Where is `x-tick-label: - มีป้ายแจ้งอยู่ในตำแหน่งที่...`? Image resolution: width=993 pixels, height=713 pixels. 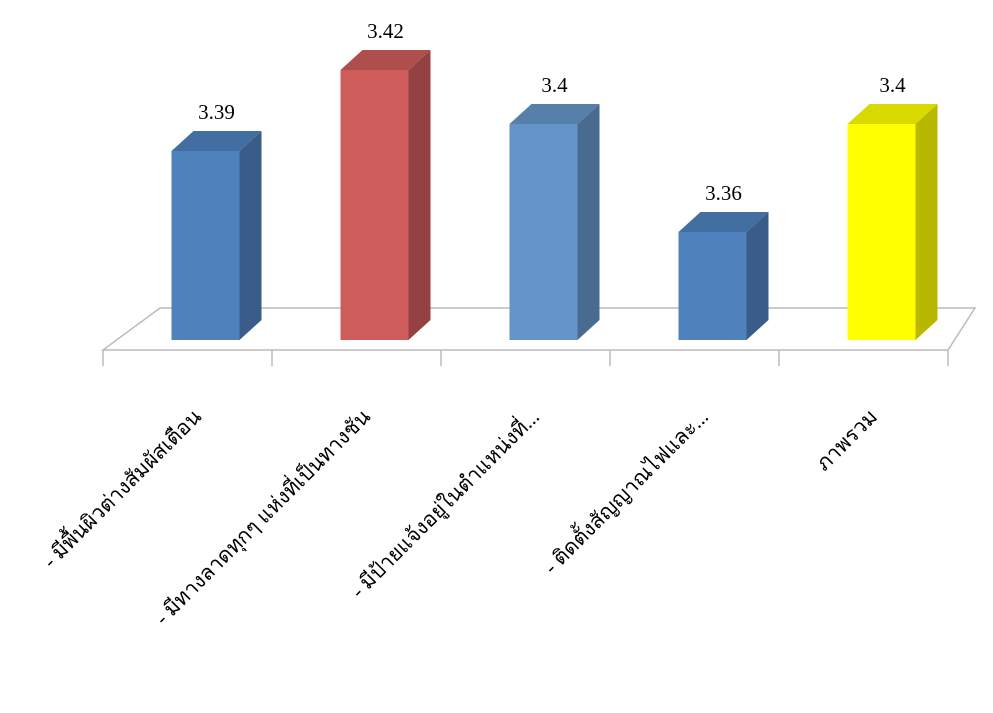
x-tick-label: - มีป้ายแจ้งอยู่ในตำแหน่งที่... is located at coordinates (444, 502).